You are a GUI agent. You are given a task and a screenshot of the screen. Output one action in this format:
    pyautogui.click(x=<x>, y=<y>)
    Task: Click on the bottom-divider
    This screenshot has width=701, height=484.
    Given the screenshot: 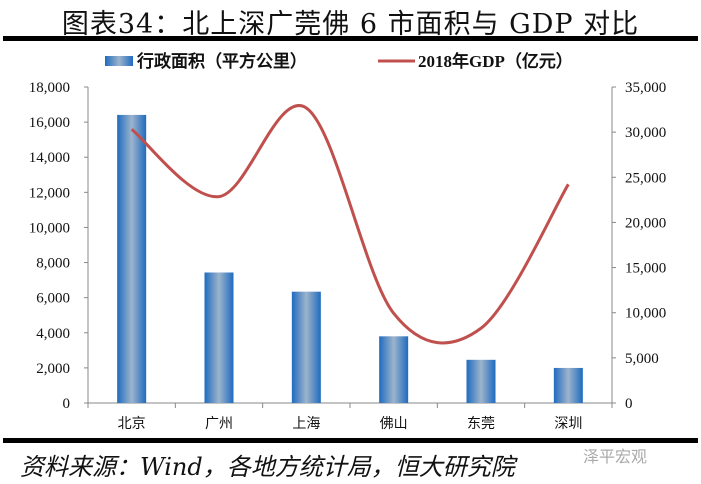 What is the action you would take?
    pyautogui.click(x=350, y=440)
    